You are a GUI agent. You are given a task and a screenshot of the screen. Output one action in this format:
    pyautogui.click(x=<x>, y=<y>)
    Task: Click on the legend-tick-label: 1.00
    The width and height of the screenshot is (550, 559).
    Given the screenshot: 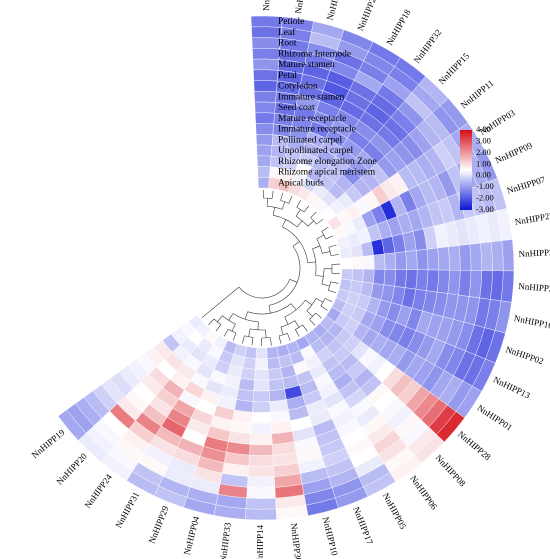 What is the action you would take?
    pyautogui.click(x=483, y=163)
    